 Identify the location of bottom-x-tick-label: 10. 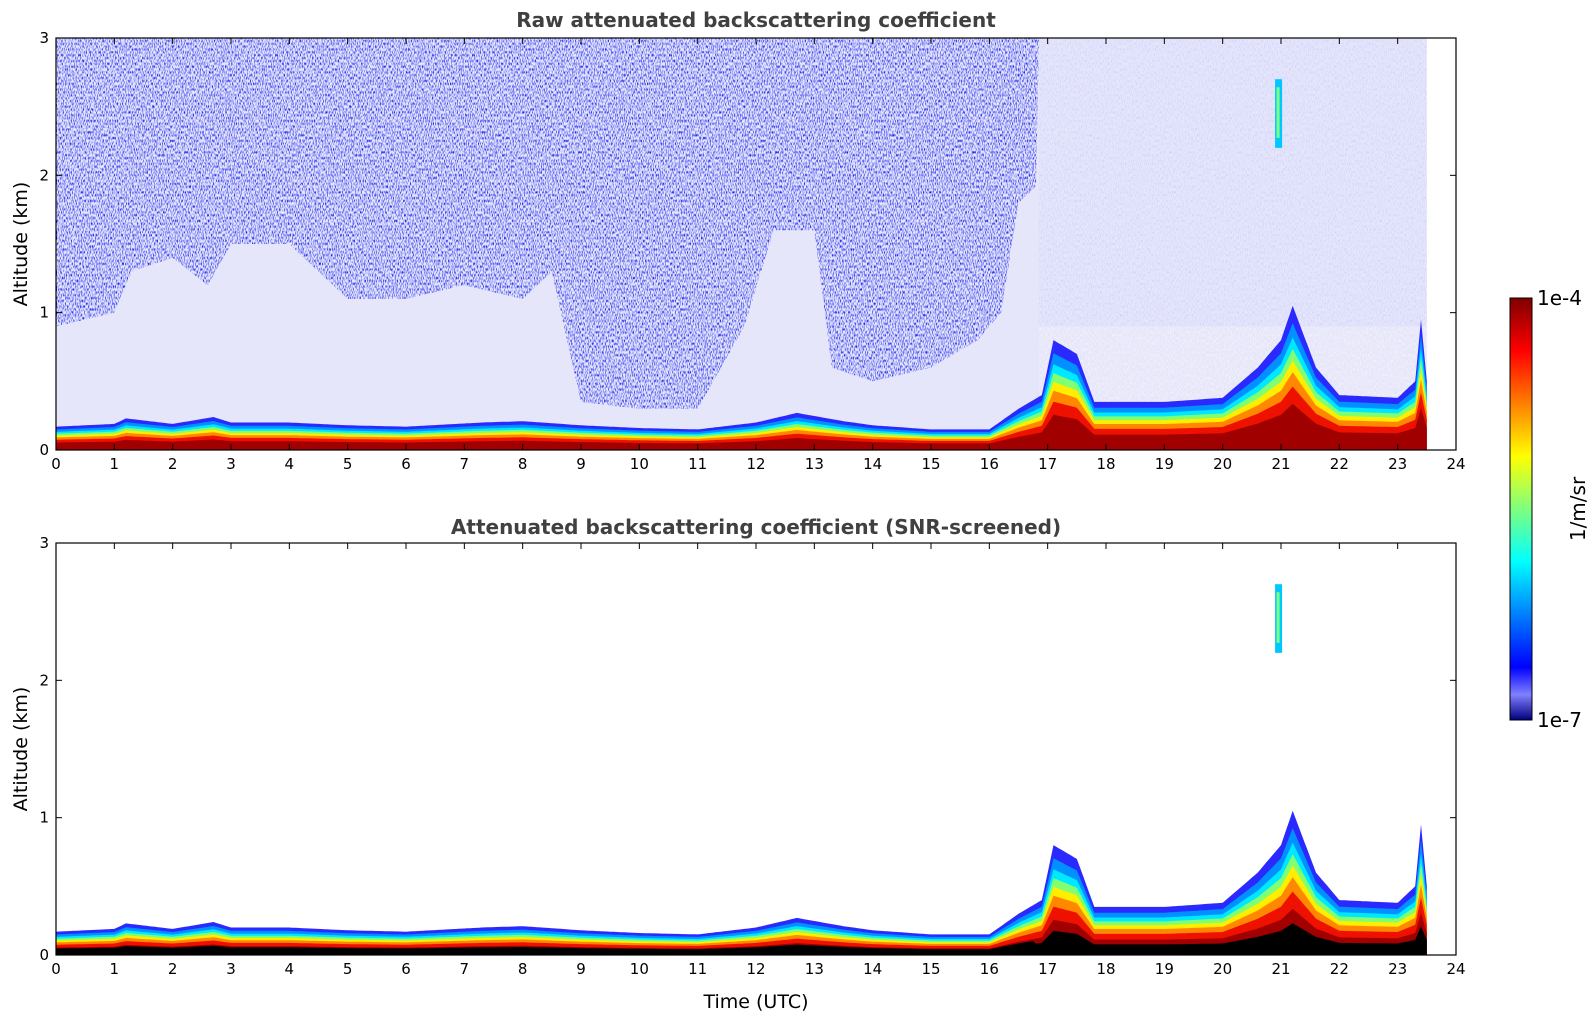
(639, 969).